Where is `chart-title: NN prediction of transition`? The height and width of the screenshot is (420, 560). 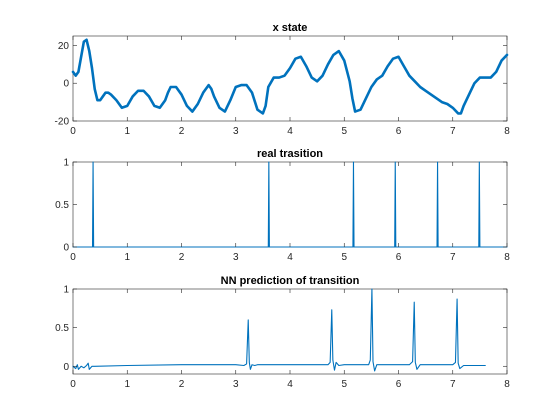
chart-title: NN prediction of transition is located at coordinates (290, 281).